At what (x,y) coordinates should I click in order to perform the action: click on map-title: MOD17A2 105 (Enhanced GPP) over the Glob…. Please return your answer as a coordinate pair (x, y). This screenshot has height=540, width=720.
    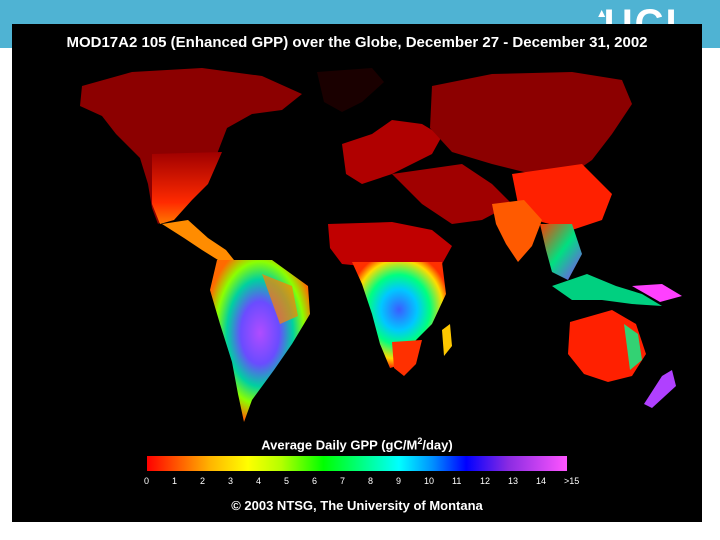
    Looking at the image, I should click on (357, 42).